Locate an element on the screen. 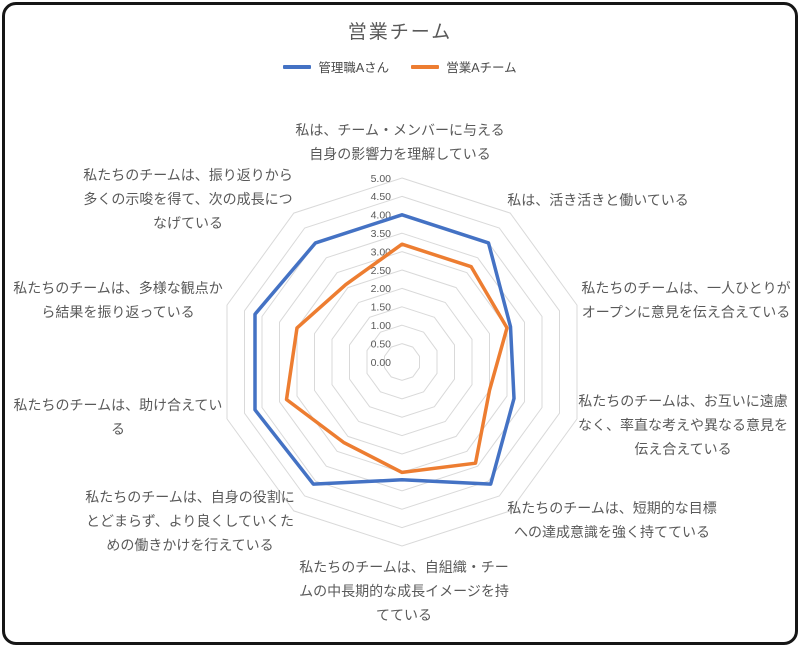 The width and height of the screenshot is (800, 647). category-label-line: 私たちのチームは、多様な観点か is located at coordinates (118, 288).